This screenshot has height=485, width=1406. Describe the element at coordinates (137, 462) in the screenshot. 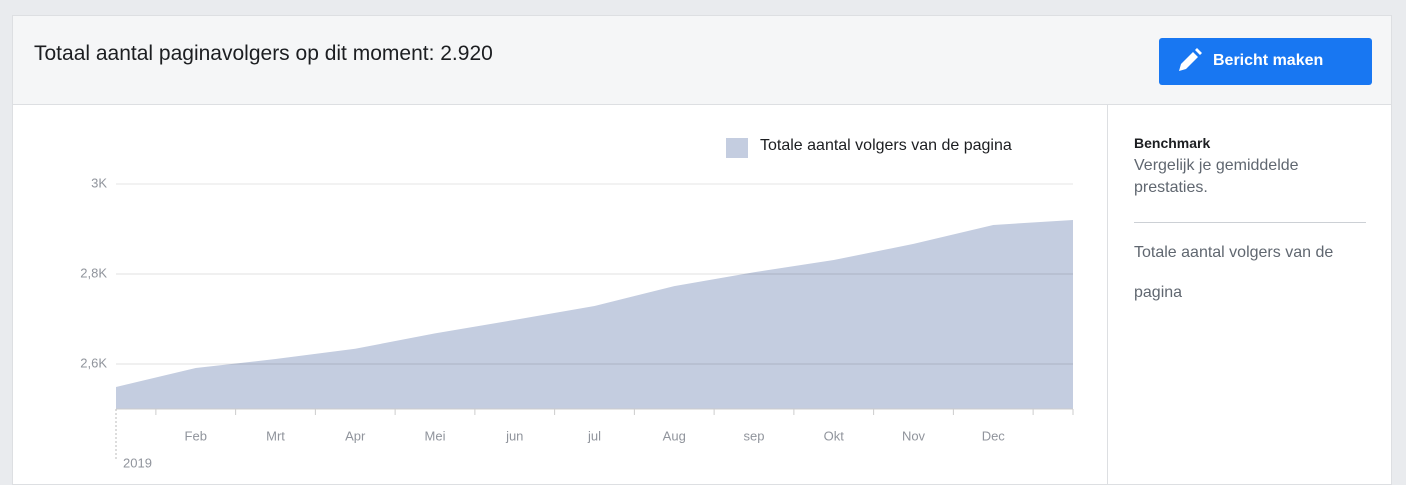

I see `year-label: 2019` at that location.